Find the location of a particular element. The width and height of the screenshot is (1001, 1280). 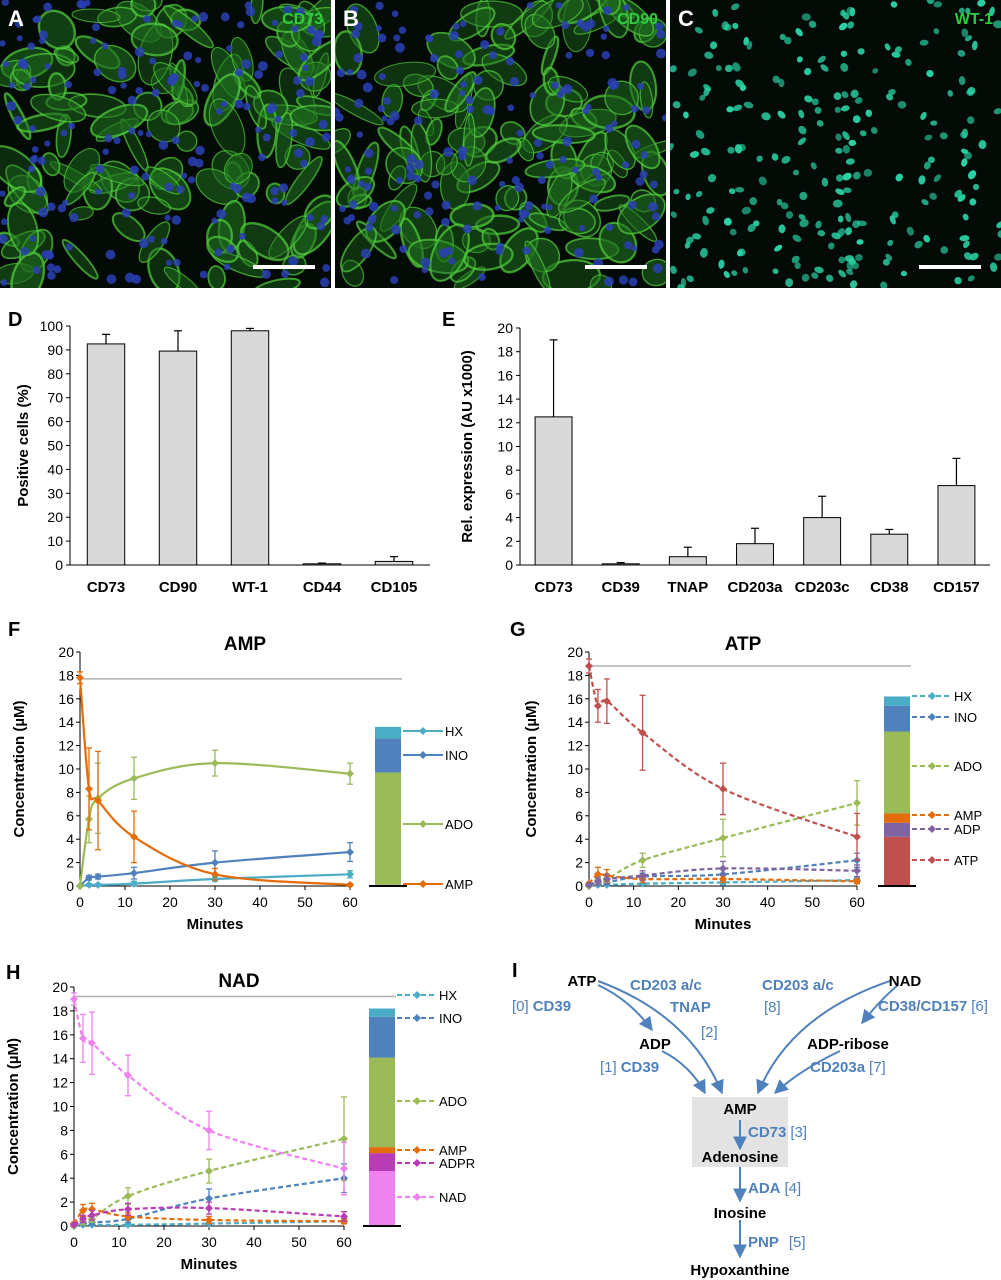

x-tick-label: CD157 is located at coordinates (956, 587).